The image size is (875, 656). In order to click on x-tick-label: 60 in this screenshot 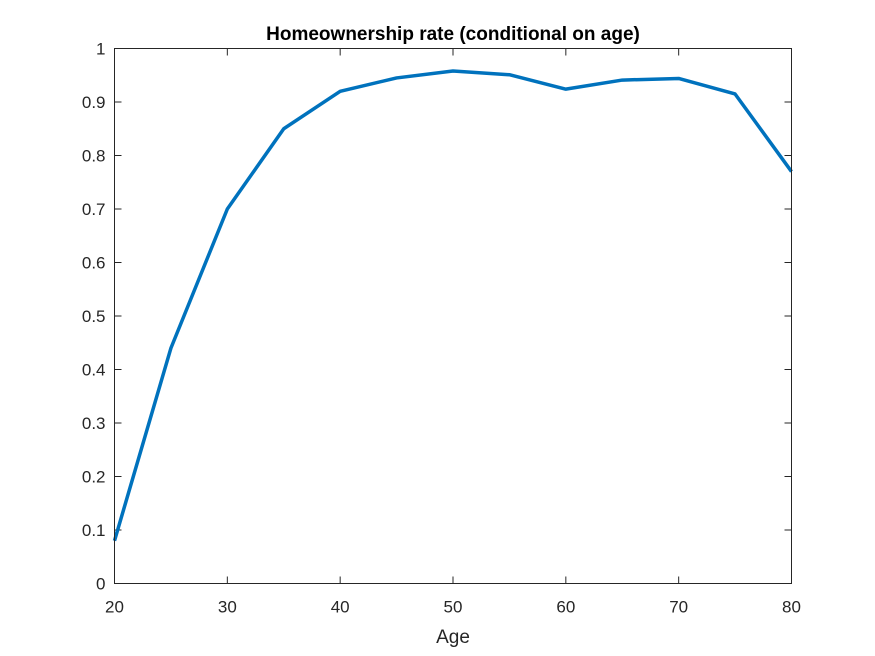, I will do `click(565, 607)`.